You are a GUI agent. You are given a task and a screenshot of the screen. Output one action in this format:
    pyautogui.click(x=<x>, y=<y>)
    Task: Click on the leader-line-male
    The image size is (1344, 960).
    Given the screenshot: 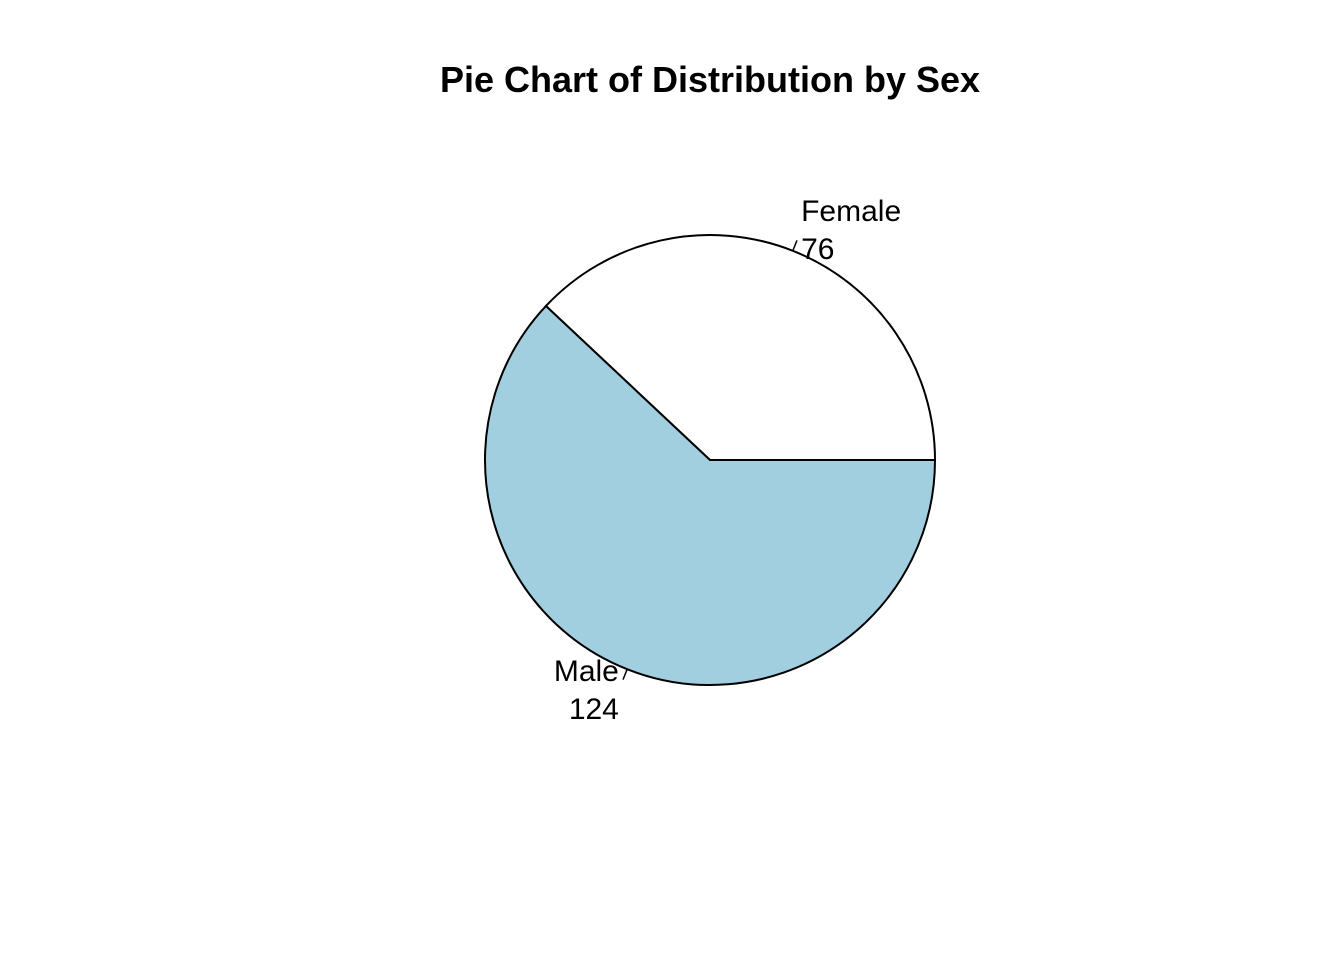 What is the action you would take?
    pyautogui.click(x=625, y=674)
    